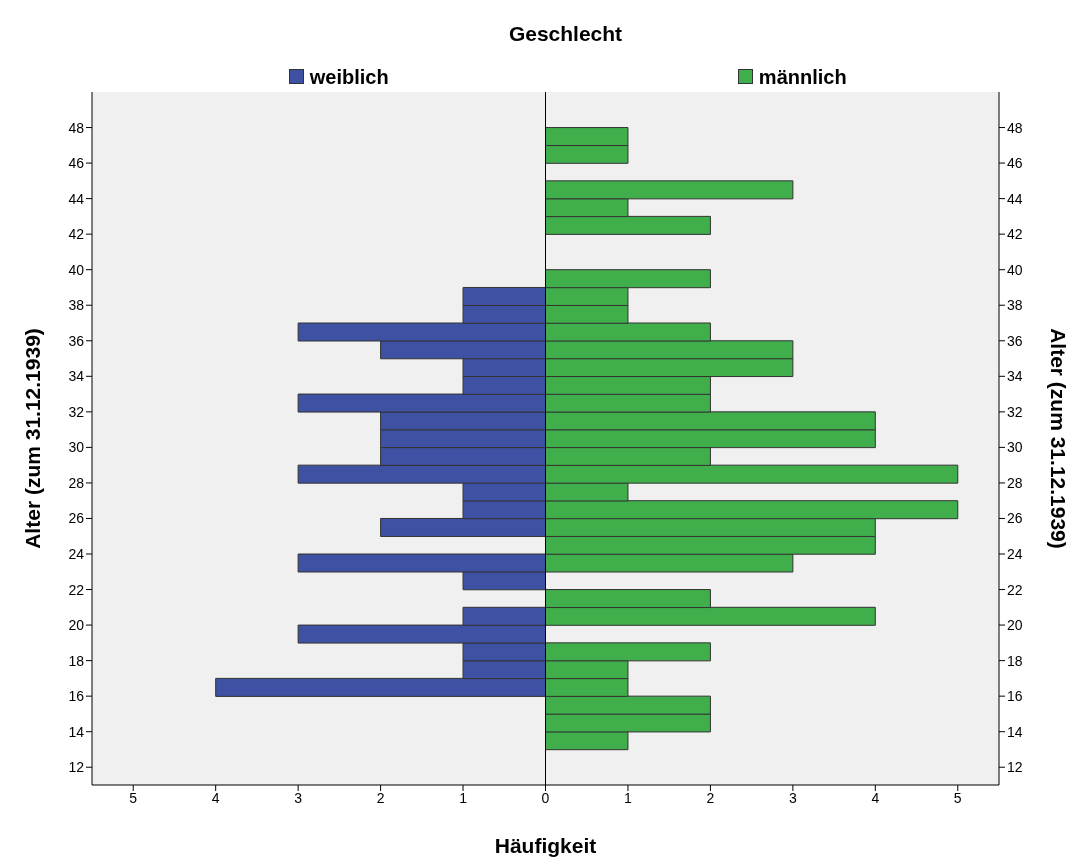  Describe the element at coordinates (76, 518) in the screenshot. I see `y-tick-label: 26` at that location.